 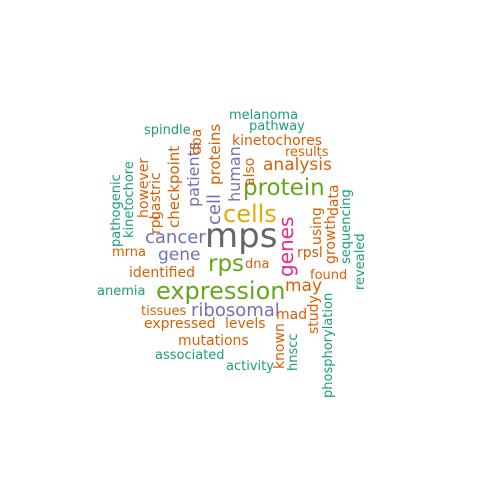 I want to click on word-results: results, so click(x=307, y=152).